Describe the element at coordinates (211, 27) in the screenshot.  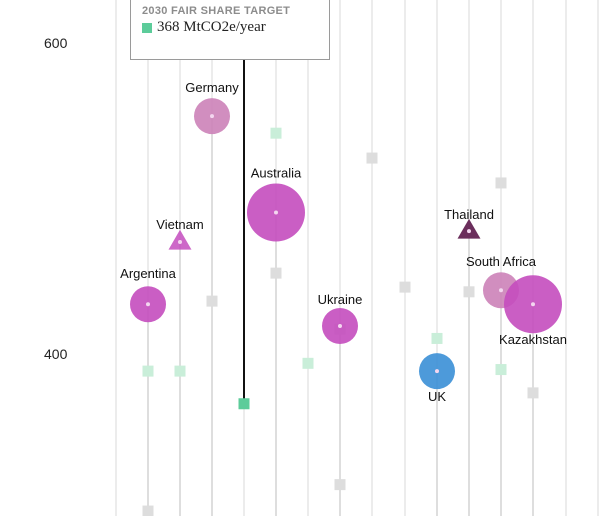
I see `tooltip-value: 368 MtCO2e/year` at that location.